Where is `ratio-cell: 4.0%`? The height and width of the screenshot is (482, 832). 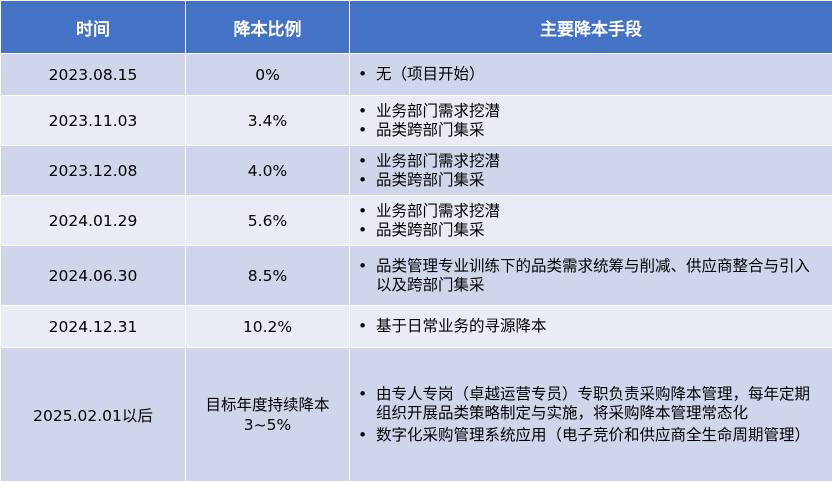 ratio-cell: 4.0% is located at coordinates (268, 171).